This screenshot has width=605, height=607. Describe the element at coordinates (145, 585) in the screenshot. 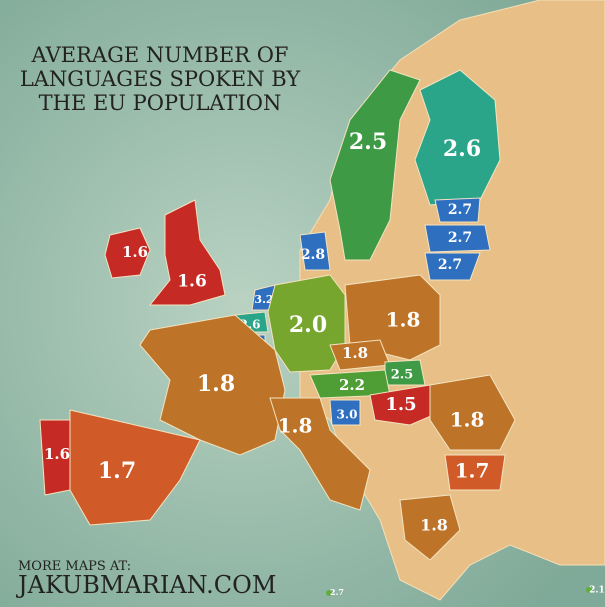

I see `footer-site: JAKUBMARIAN.COM` at that location.